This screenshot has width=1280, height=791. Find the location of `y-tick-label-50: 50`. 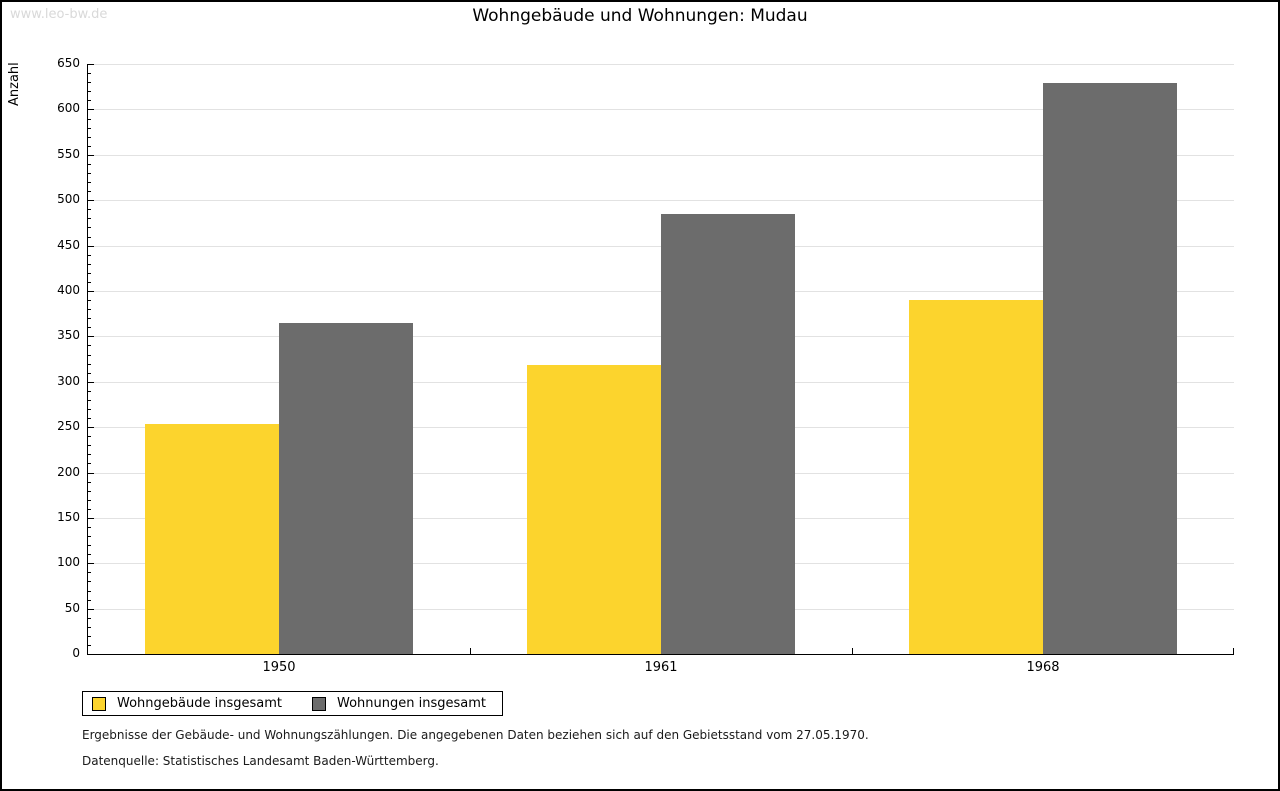

y-tick-label-50: 50 is located at coordinates (72, 607).